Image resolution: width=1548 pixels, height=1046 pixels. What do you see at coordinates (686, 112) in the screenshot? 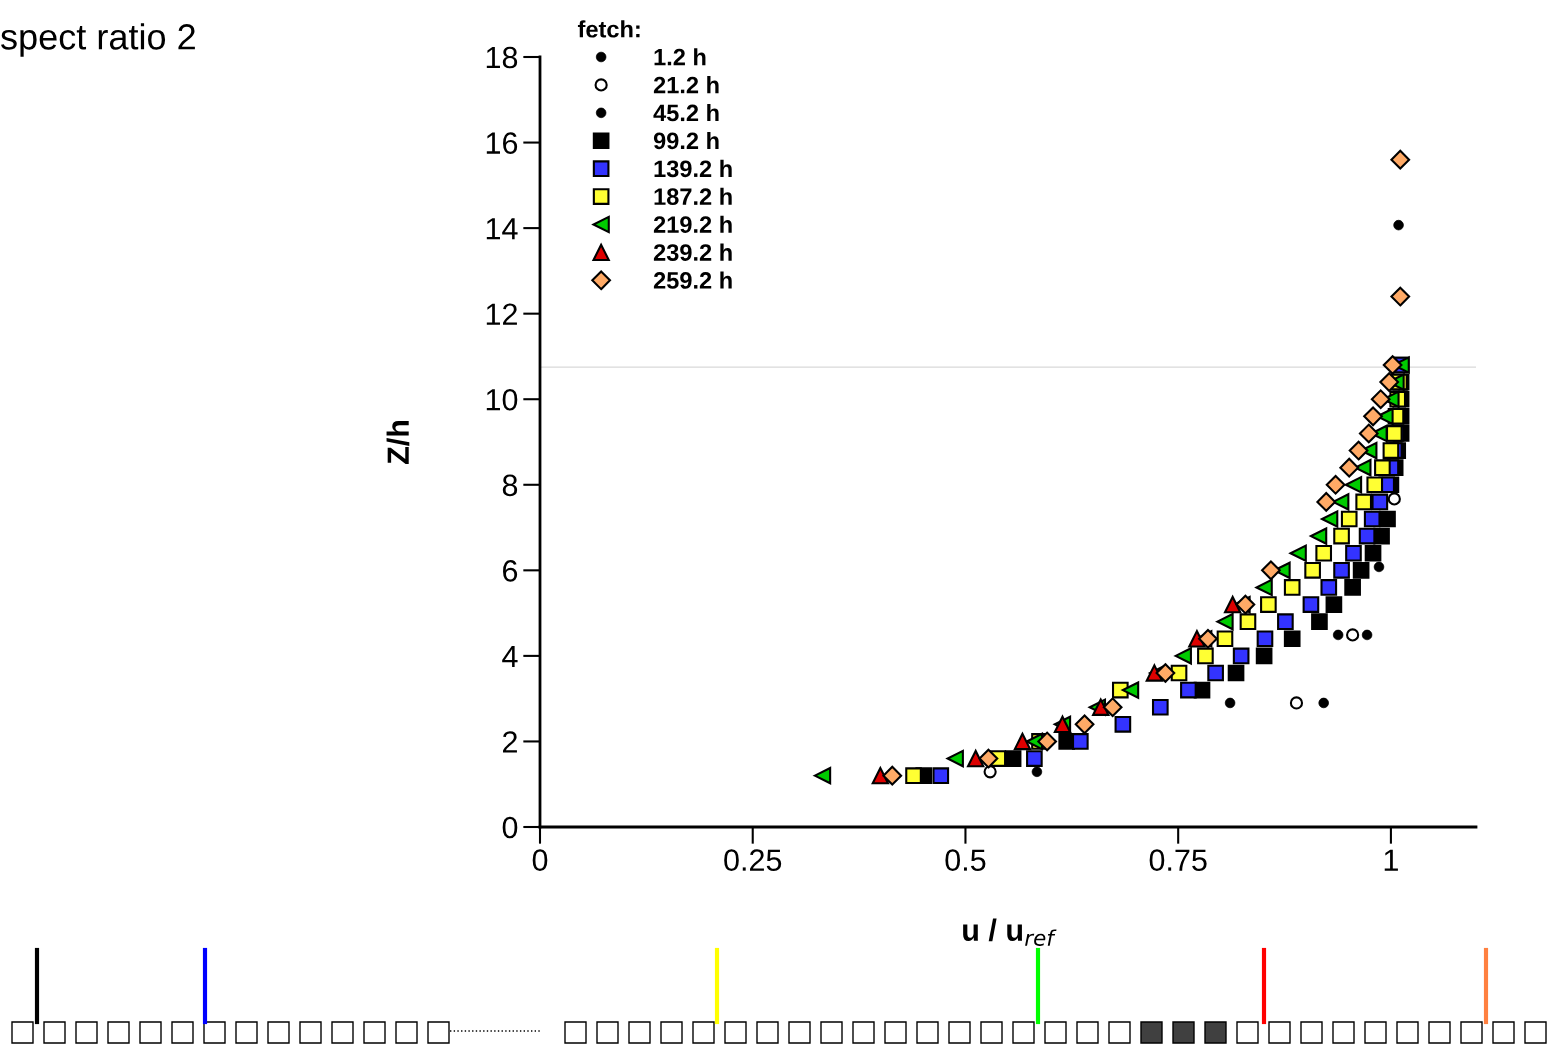
I see `legend-label: 45.2 h` at bounding box center [686, 112].